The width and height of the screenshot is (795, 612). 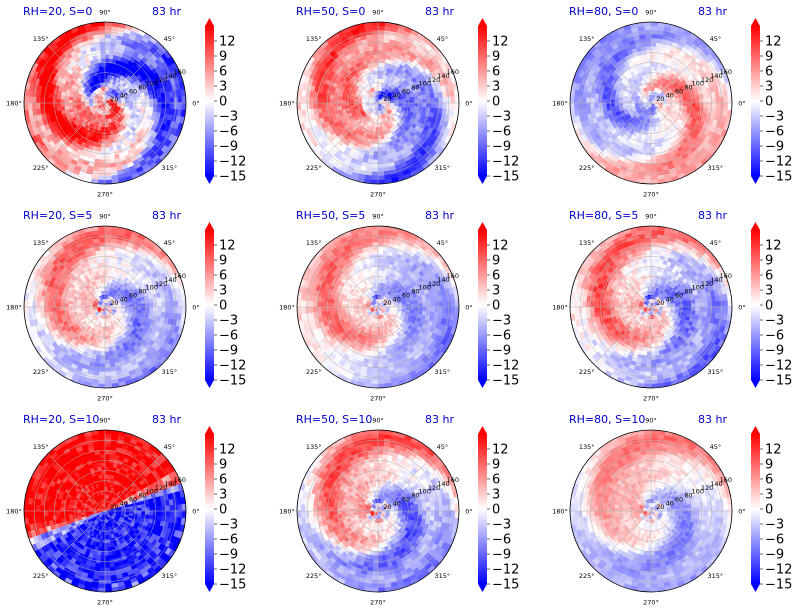 What do you see at coordinates (209, 180) in the screenshot?
I see `colorbar-extend-min` at bounding box center [209, 180].